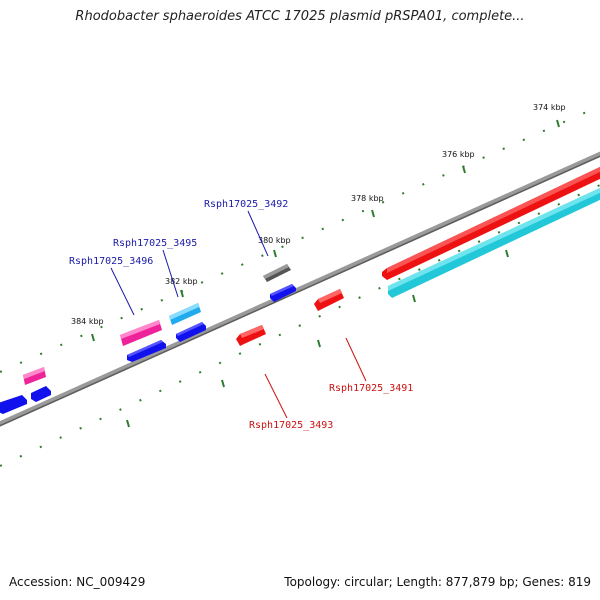  I want to click on label-leaders, so click(238, 314).